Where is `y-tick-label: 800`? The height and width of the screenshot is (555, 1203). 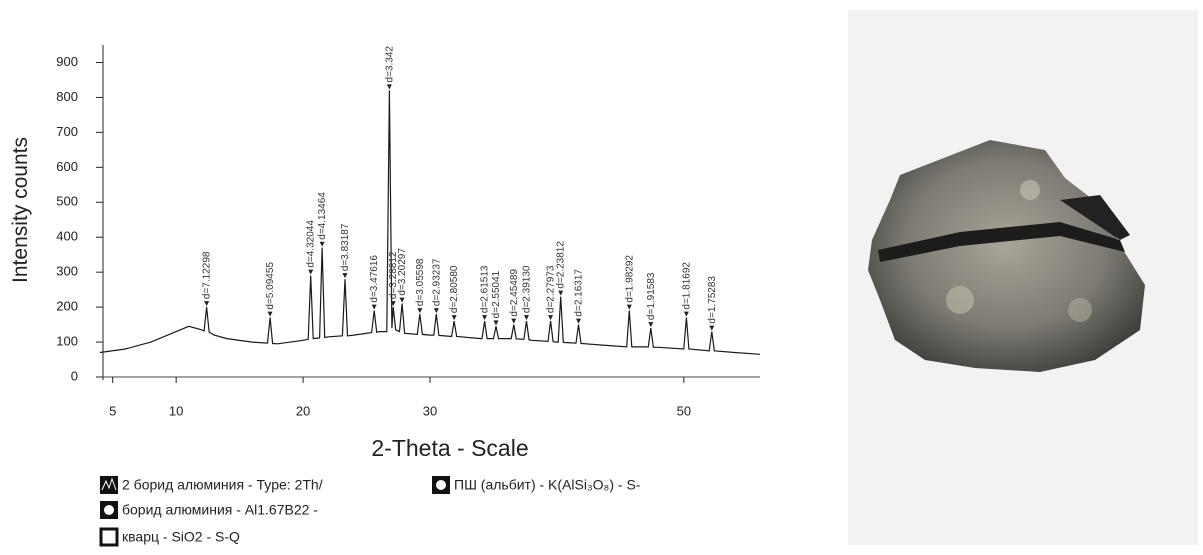 y-tick-label: 800 is located at coordinates (67, 96).